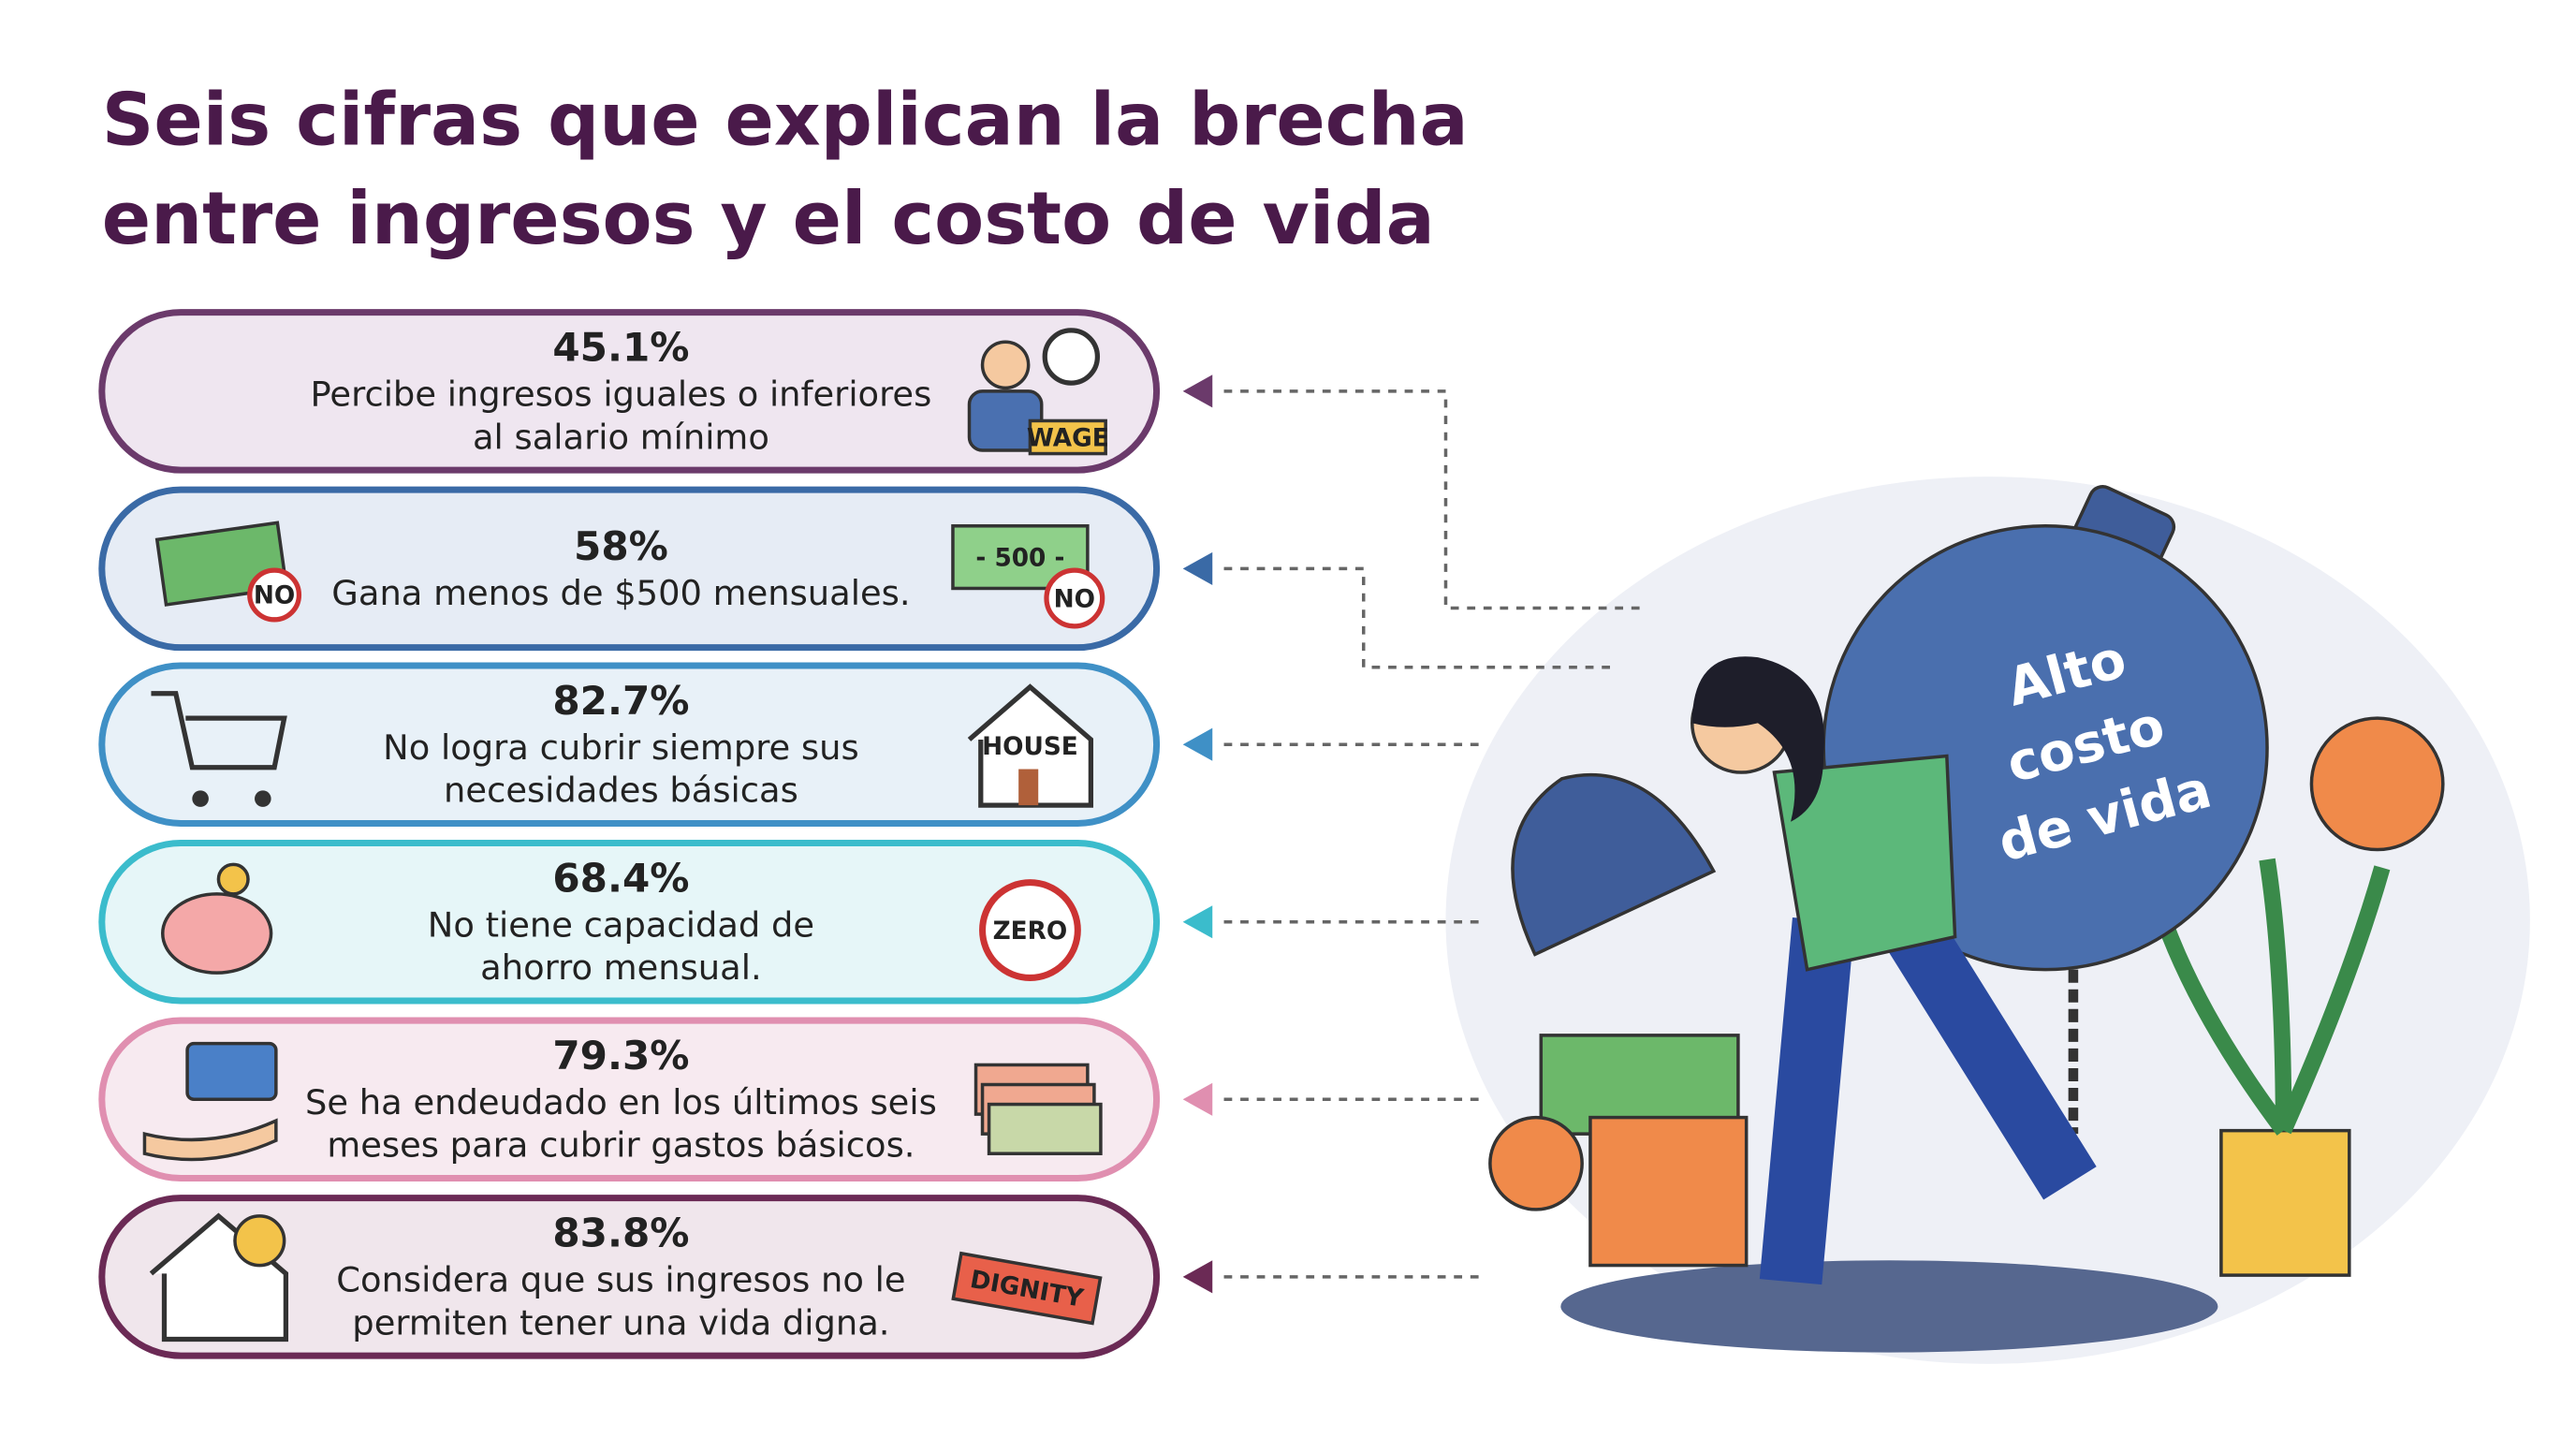  What do you see at coordinates (1020, 558) in the screenshot?
I see `icon-label: - 500 -` at bounding box center [1020, 558].